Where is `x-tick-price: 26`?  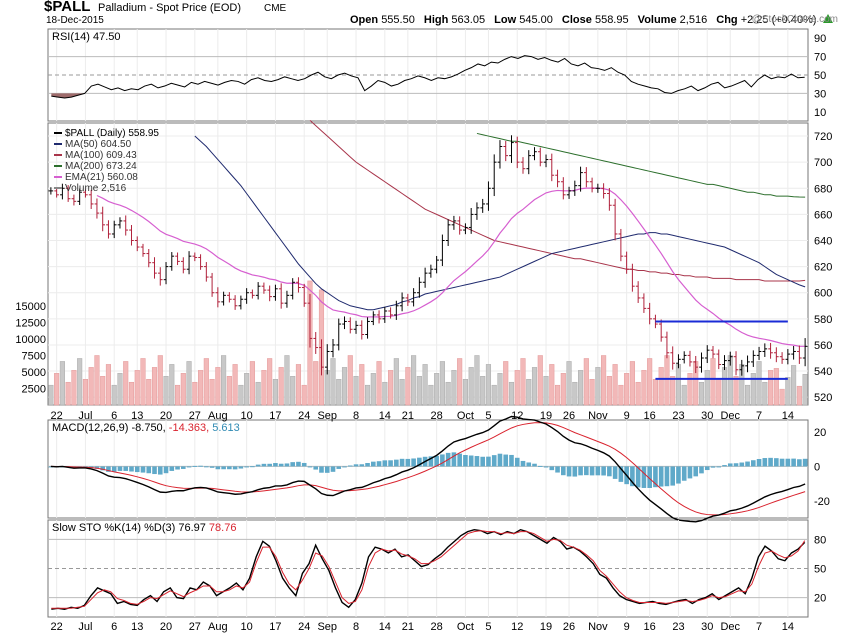
x-tick-price: 26 is located at coordinates (569, 416).